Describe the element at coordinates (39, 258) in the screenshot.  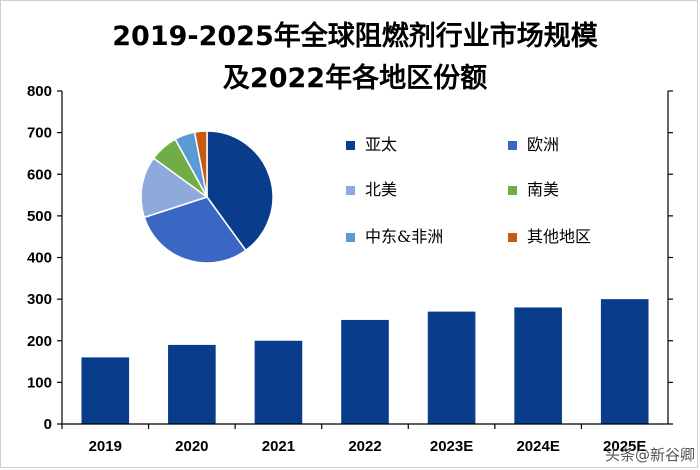
I see `y-tick-label: 400` at that location.